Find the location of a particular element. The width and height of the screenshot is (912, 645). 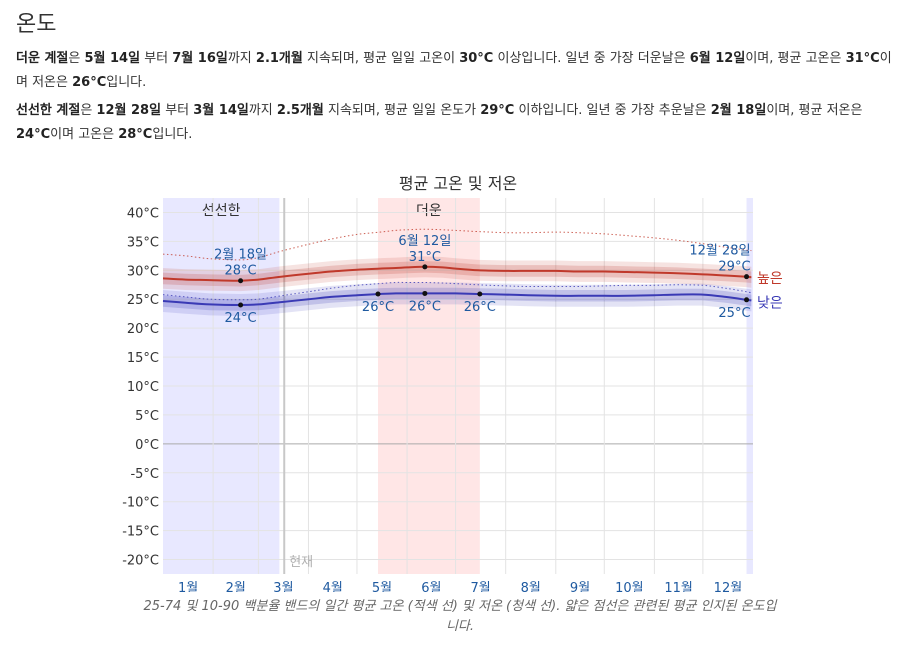

cool-season-threshold: 29°C is located at coordinates (497, 110).